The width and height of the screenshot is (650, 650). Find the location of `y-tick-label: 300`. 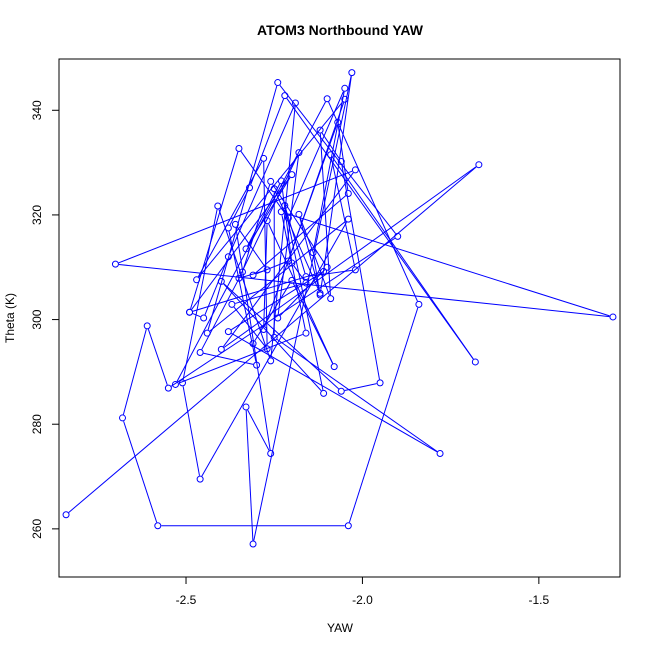

y-tick-label: 300 is located at coordinates (37, 319).